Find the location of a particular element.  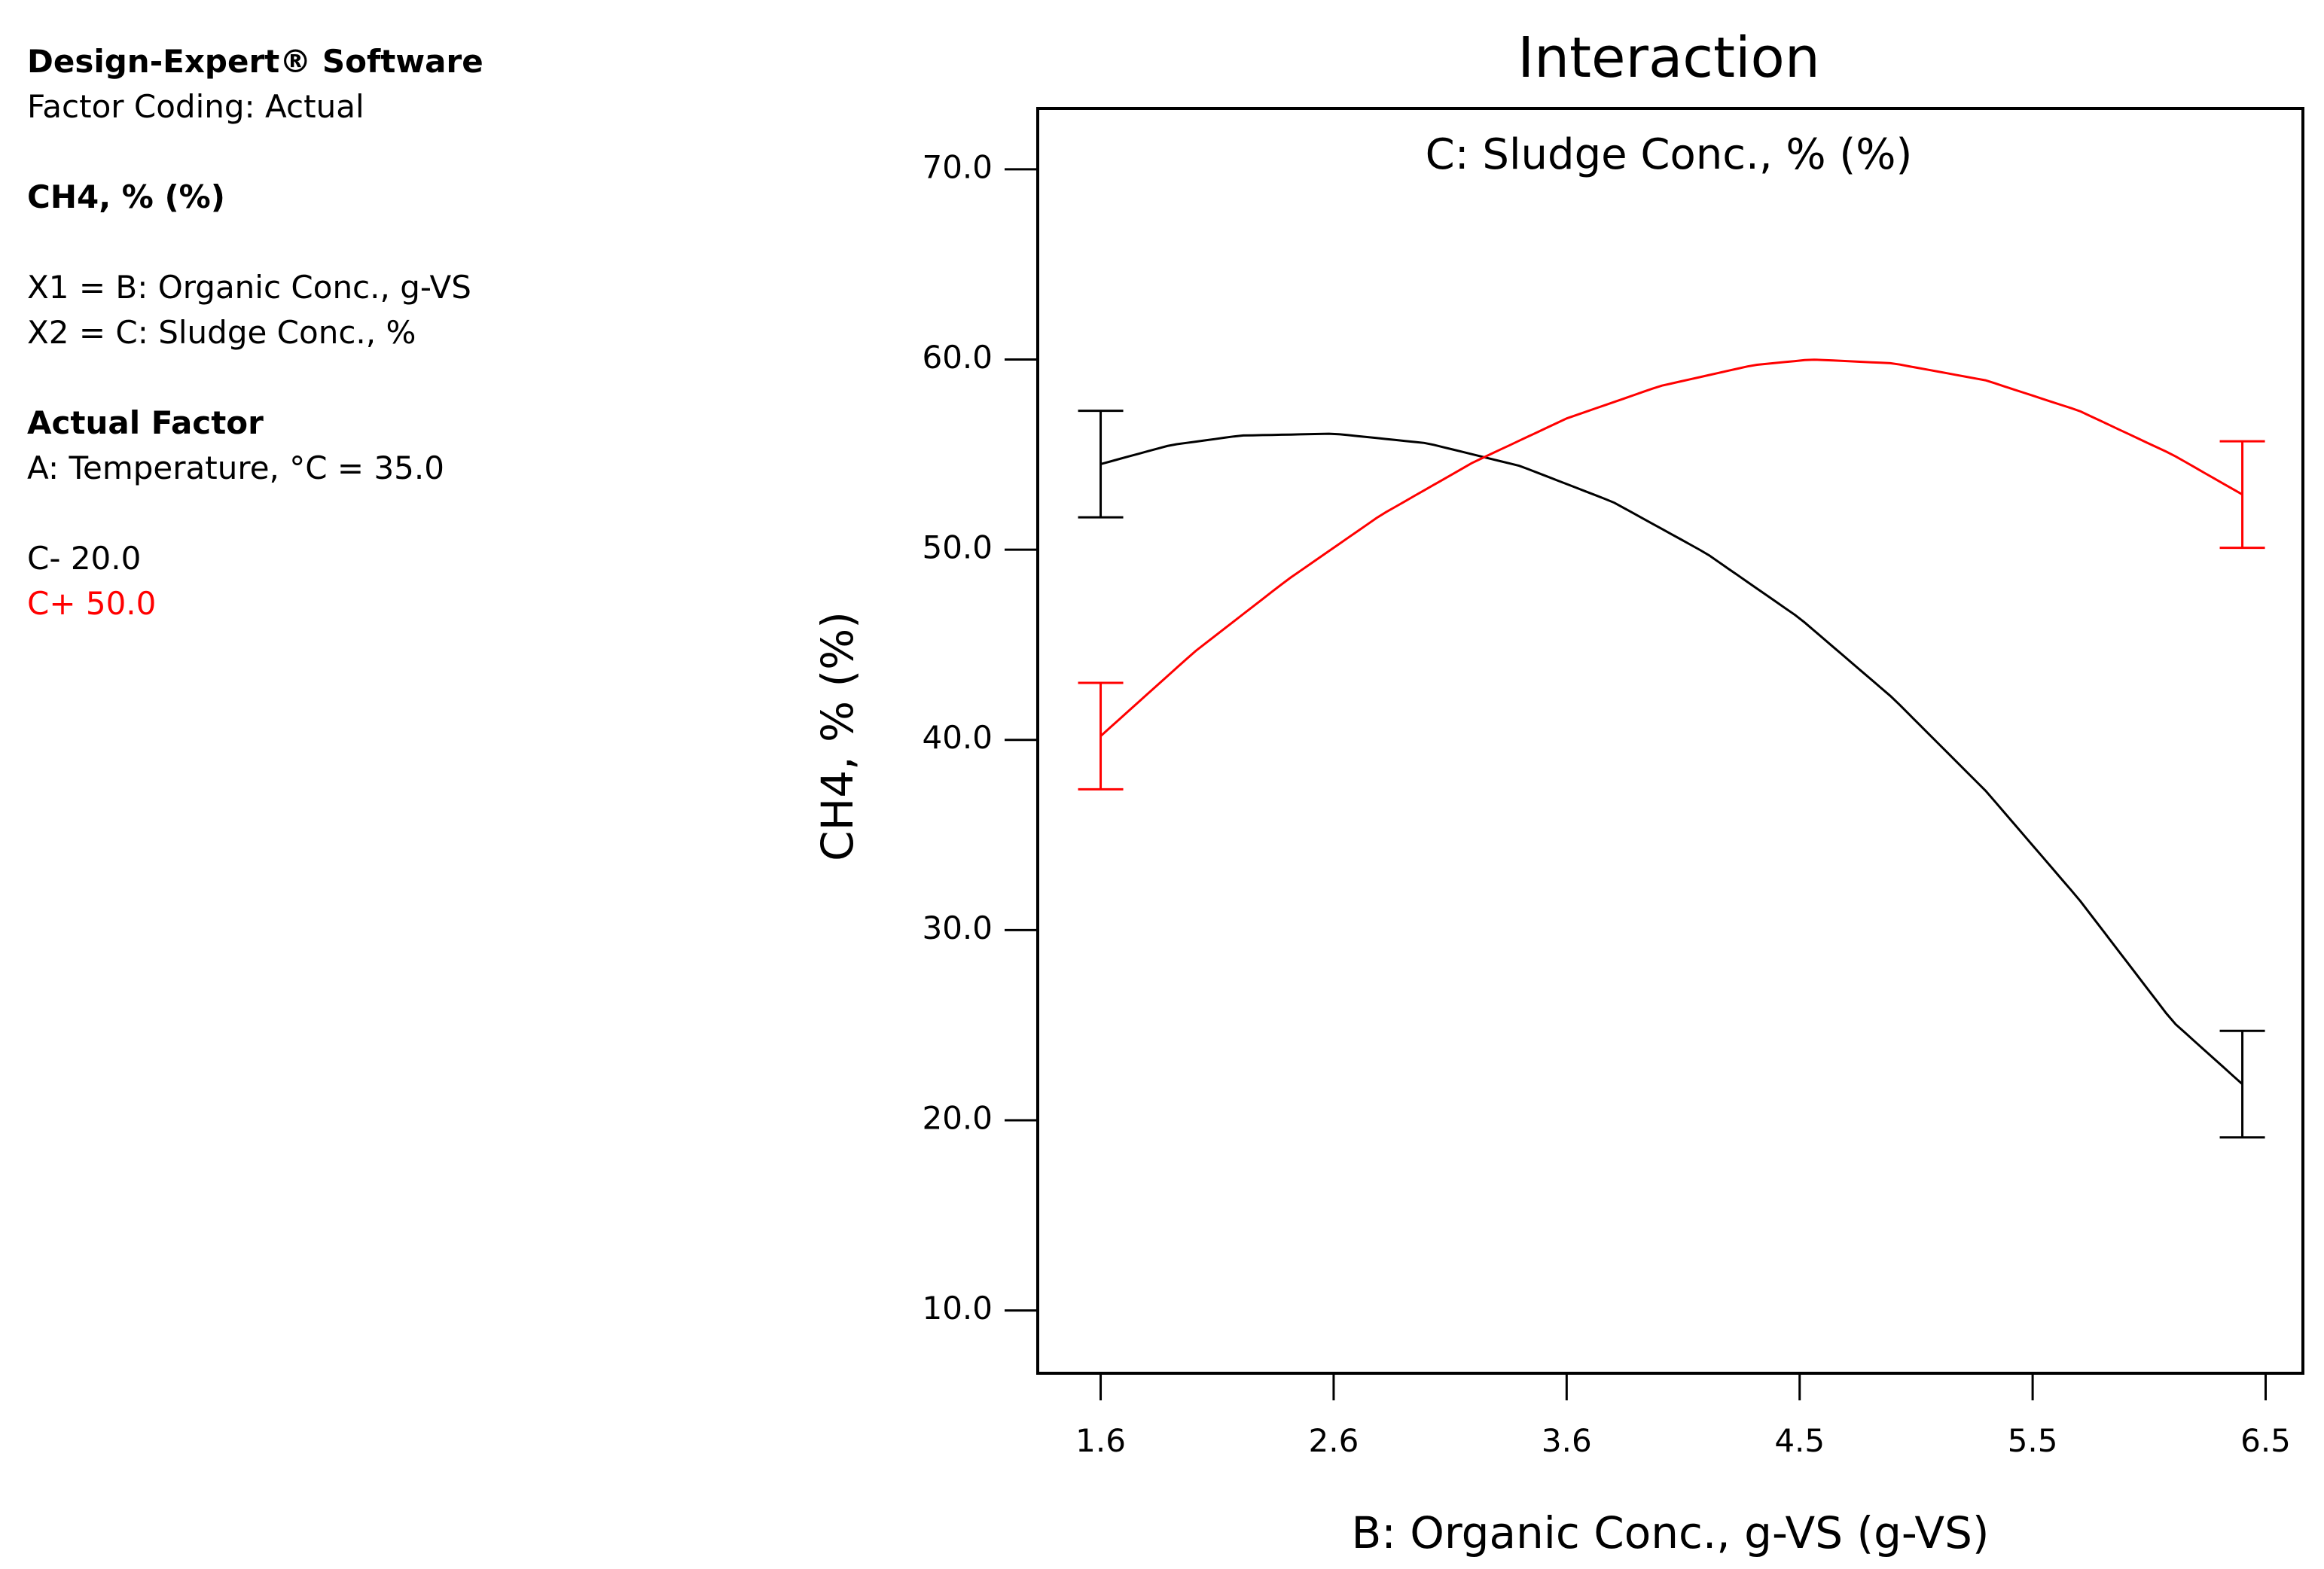

x2-definition: X2 = C: Sludge Conc., % is located at coordinates (221, 332).